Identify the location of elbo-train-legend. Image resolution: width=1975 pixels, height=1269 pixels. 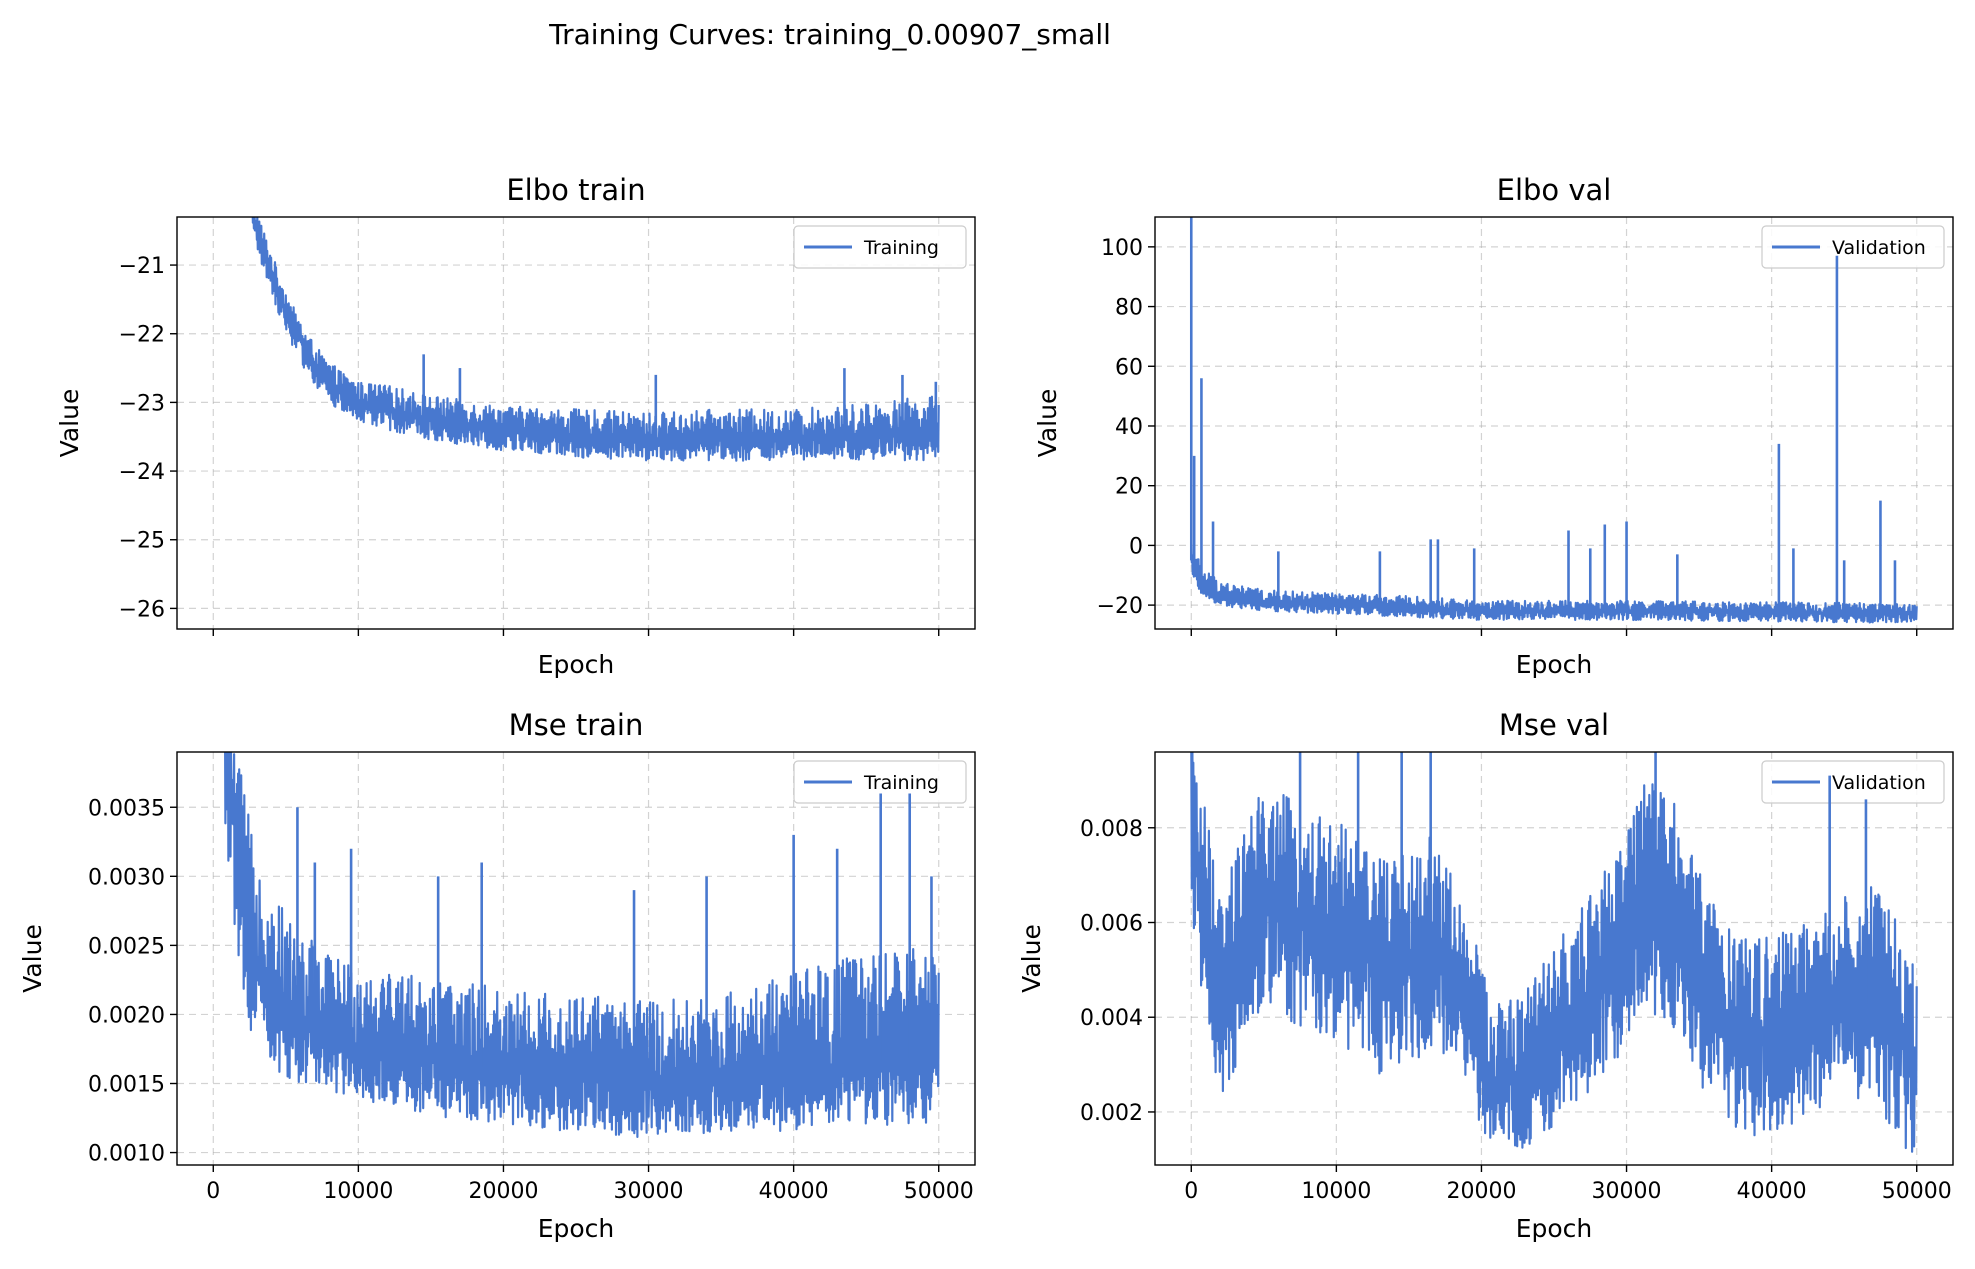
(880, 247).